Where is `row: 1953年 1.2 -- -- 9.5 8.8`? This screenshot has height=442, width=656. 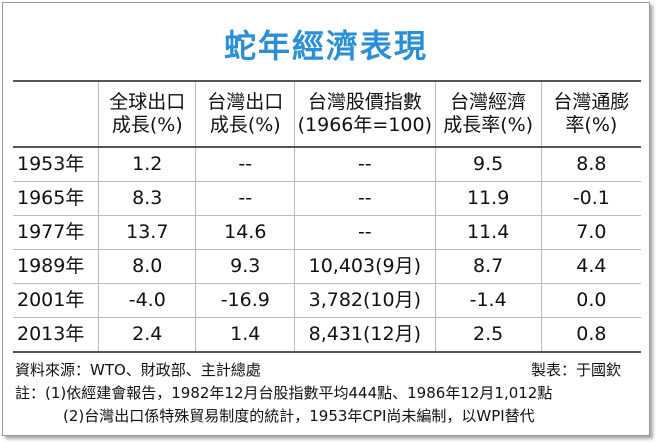
row: 1953年 1.2 -- -- 9.5 8.8 is located at coordinates (327, 164).